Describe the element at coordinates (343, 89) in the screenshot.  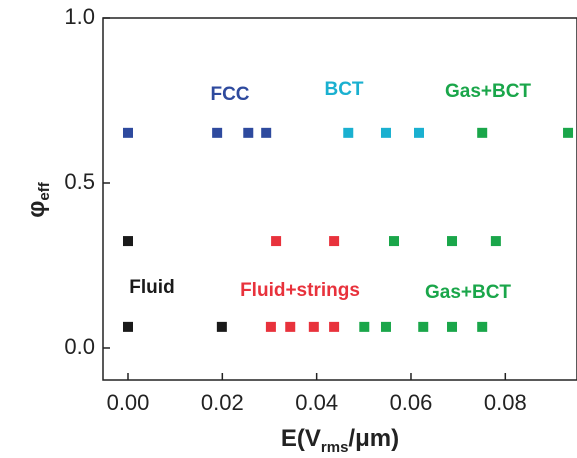
I see `series-label: BCT` at that location.